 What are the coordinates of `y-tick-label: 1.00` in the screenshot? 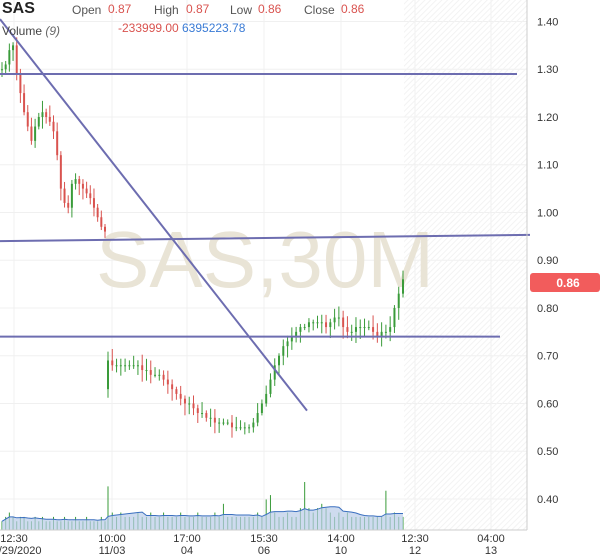 It's located at (547, 213).